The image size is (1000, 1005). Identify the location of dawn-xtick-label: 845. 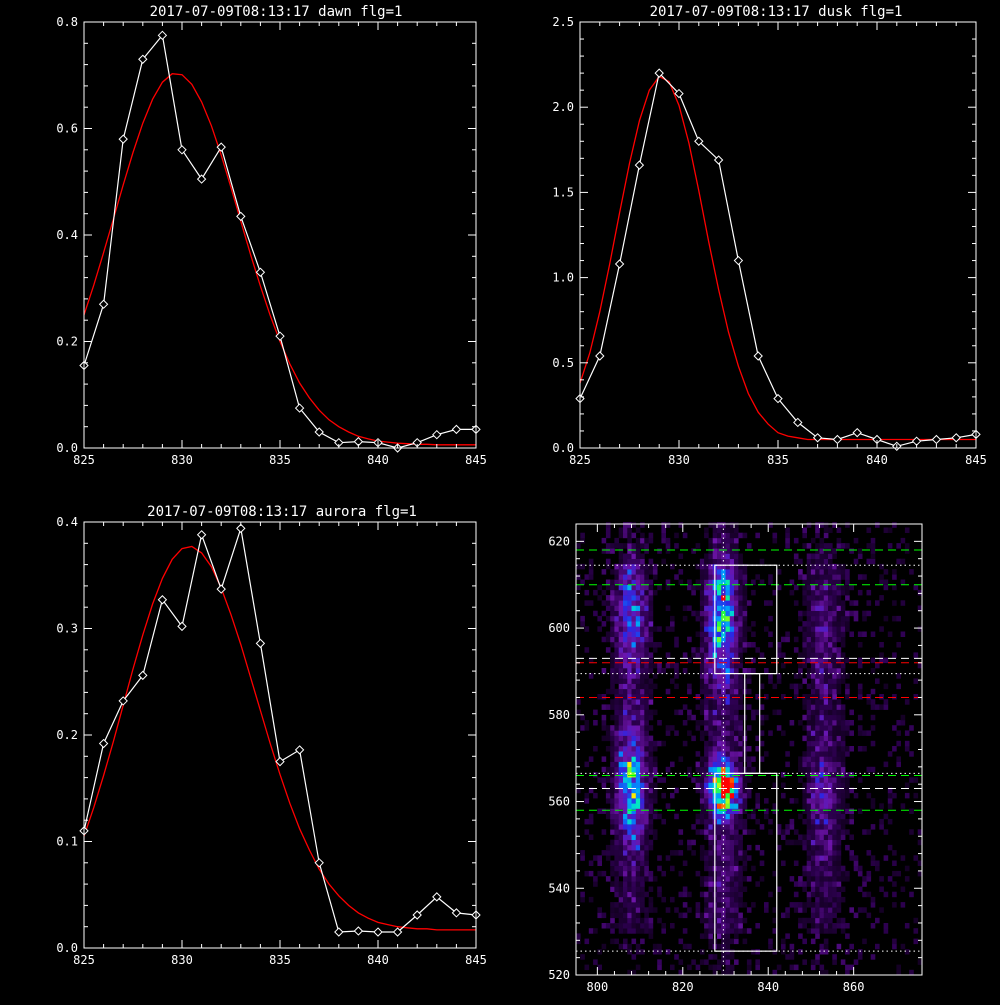
(476, 460).